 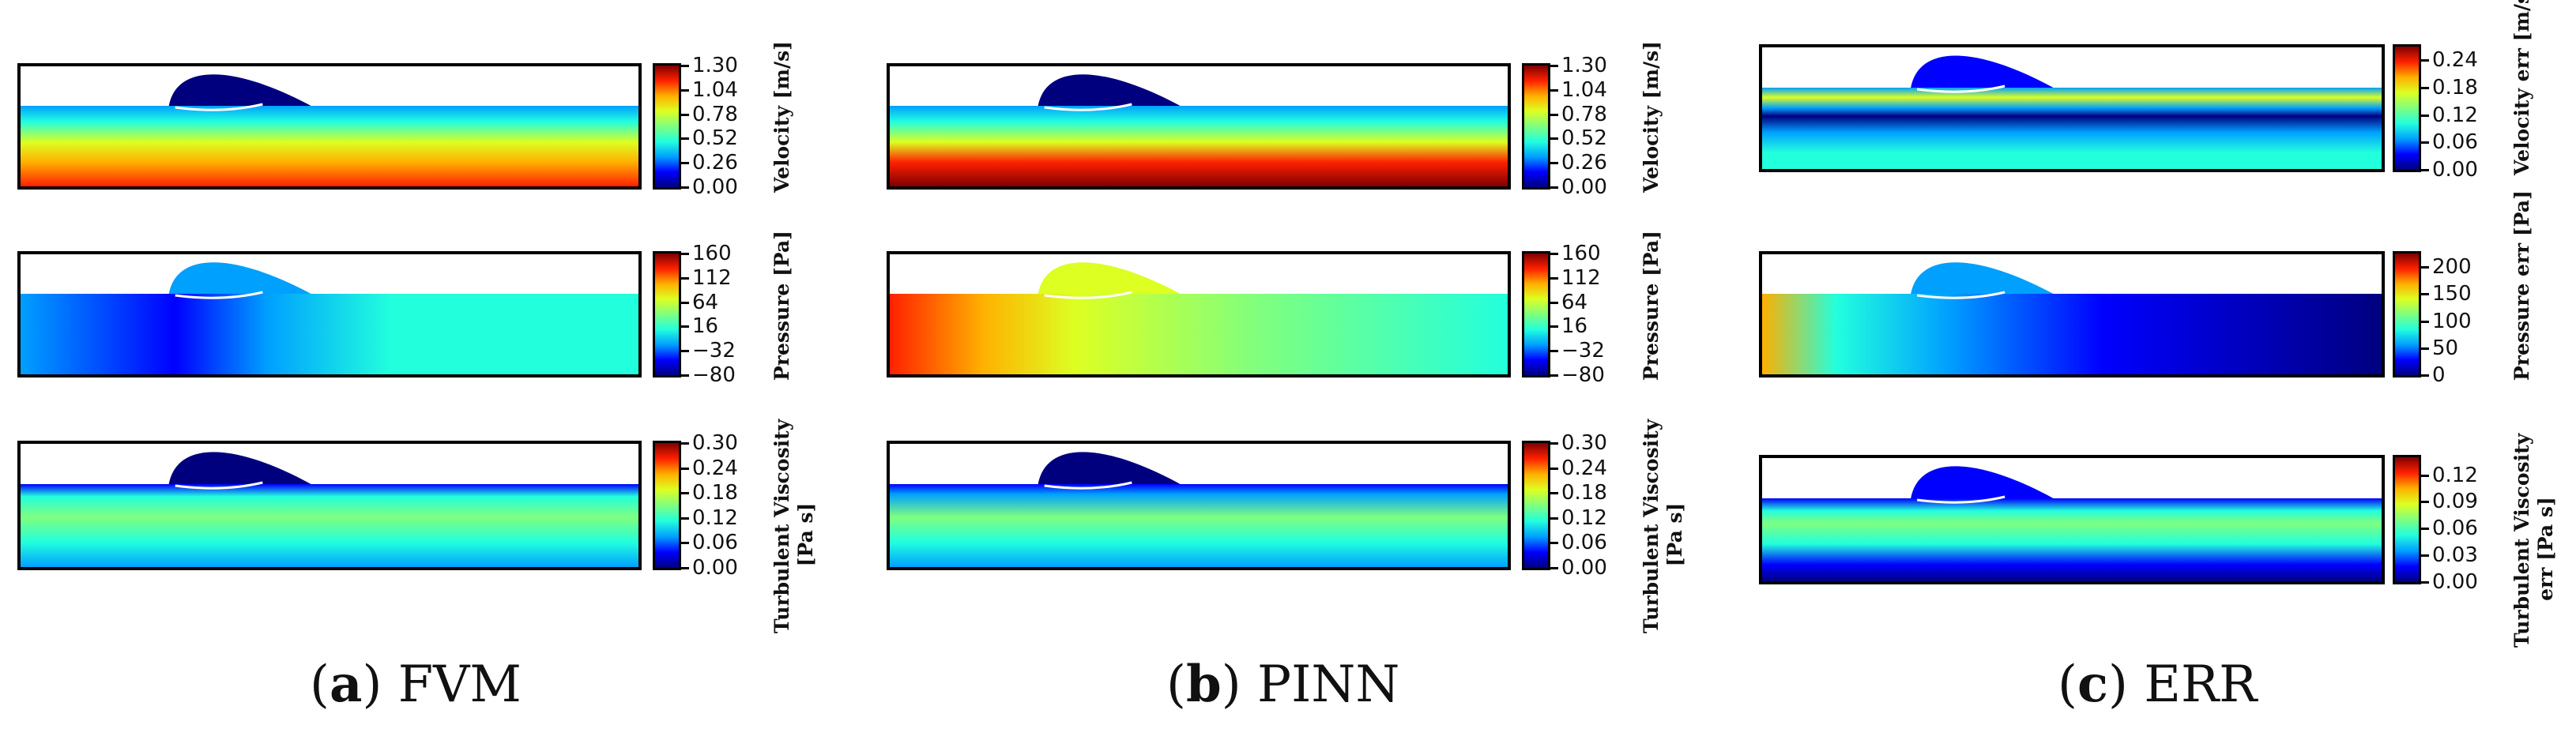 What do you see at coordinates (1203, 684) in the screenshot?
I see `caption-letter: b` at bounding box center [1203, 684].